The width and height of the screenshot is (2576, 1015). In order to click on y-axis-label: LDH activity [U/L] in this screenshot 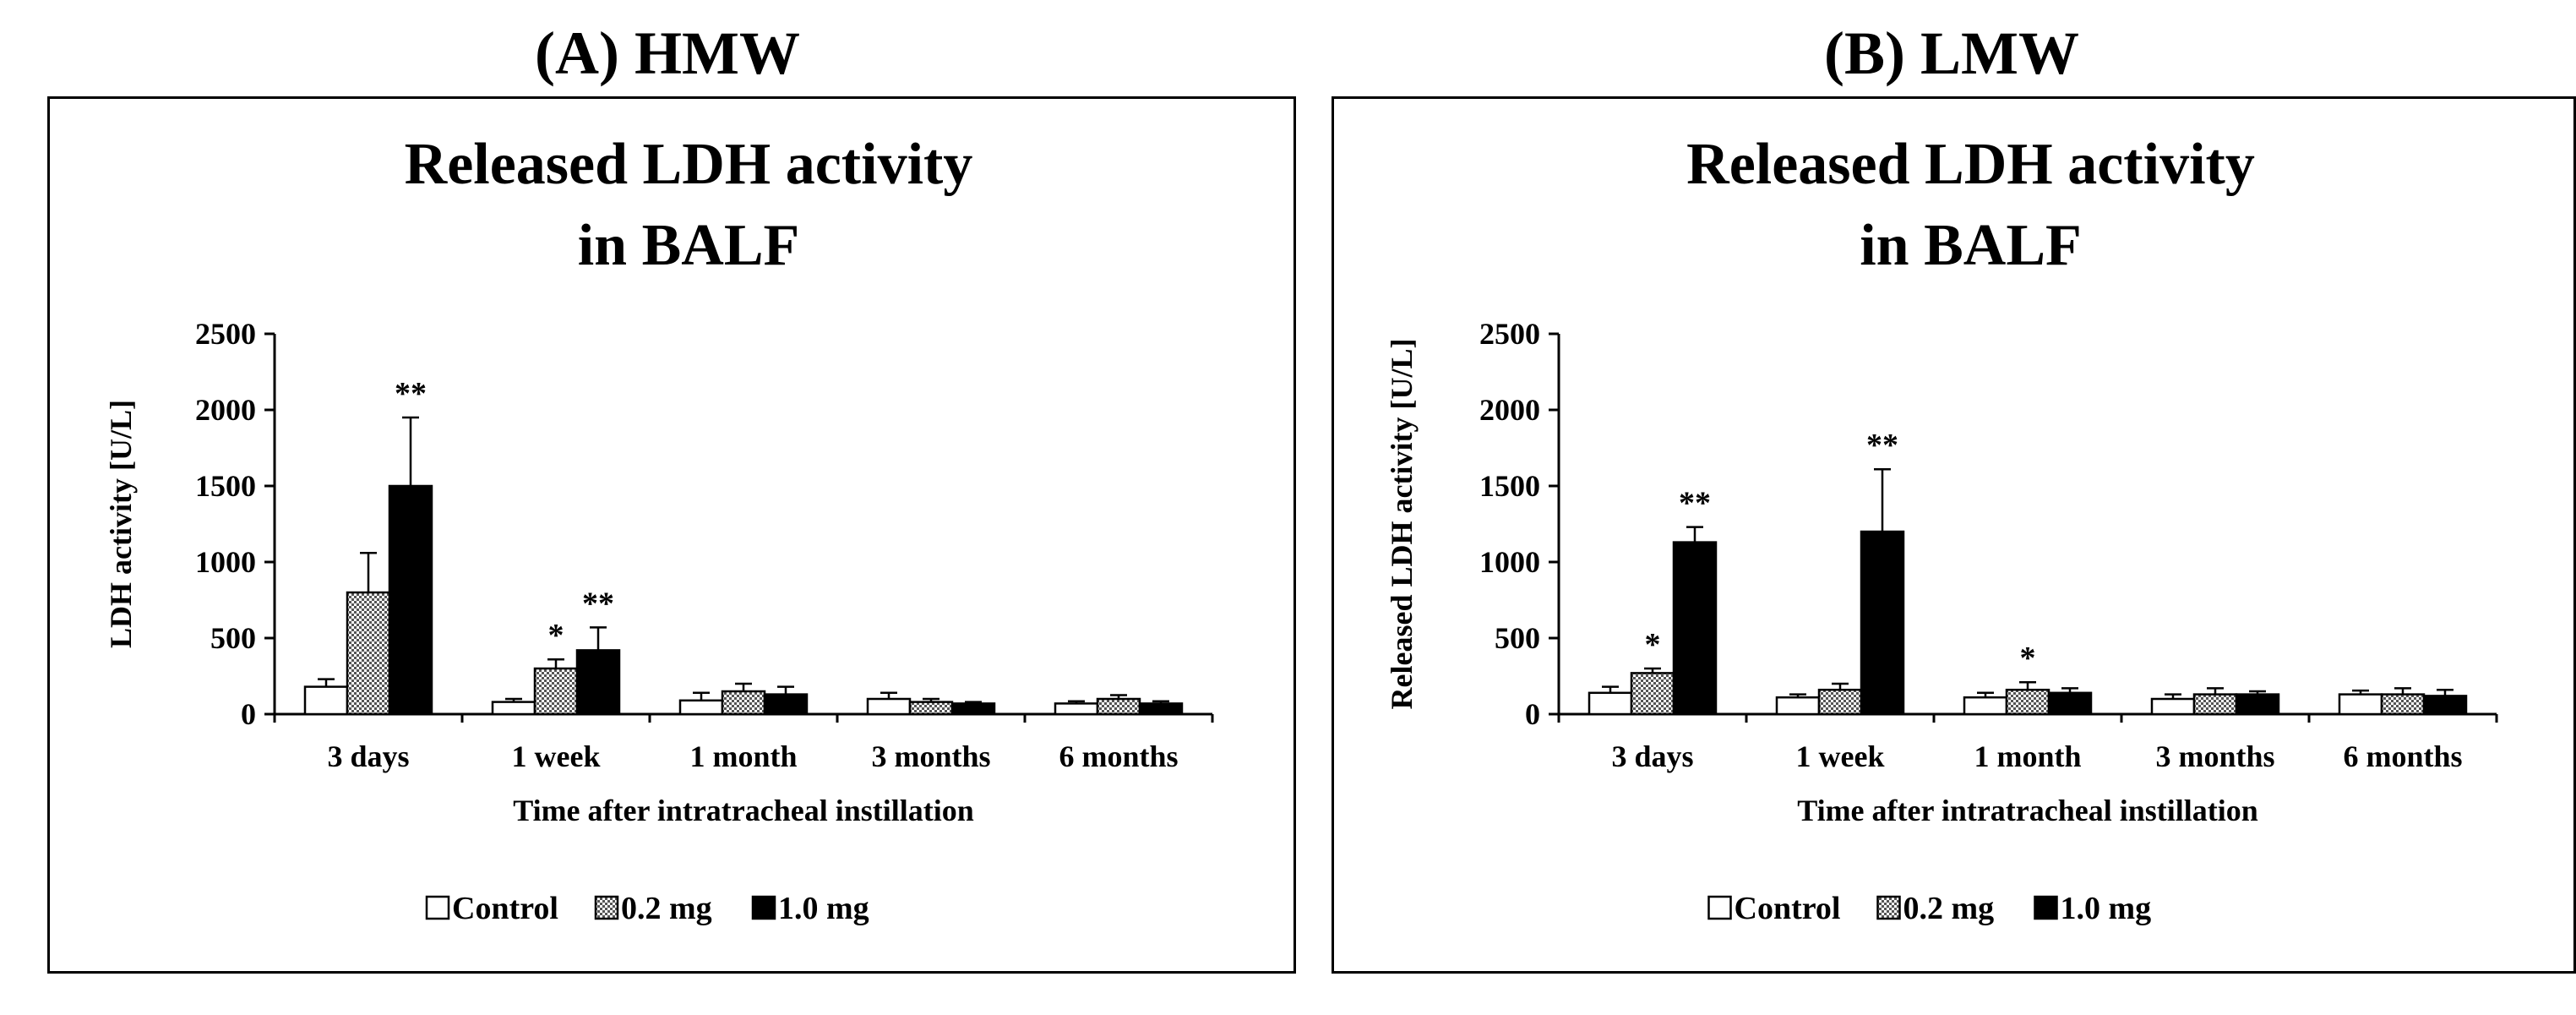, I will do `click(121, 524)`.